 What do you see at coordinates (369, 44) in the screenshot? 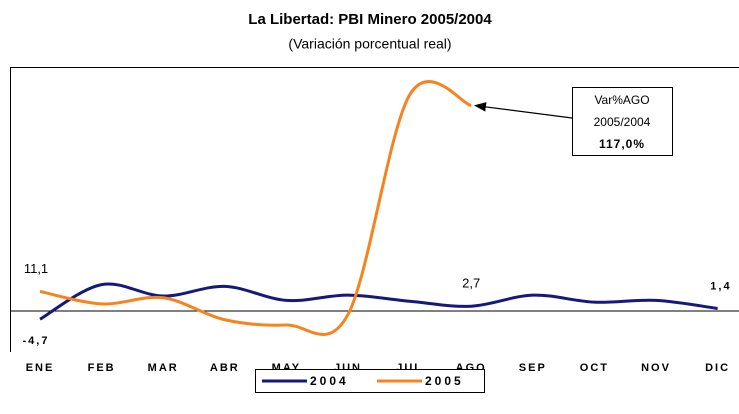
I see `chart-subtitle: (Variación porcentual real)` at bounding box center [369, 44].